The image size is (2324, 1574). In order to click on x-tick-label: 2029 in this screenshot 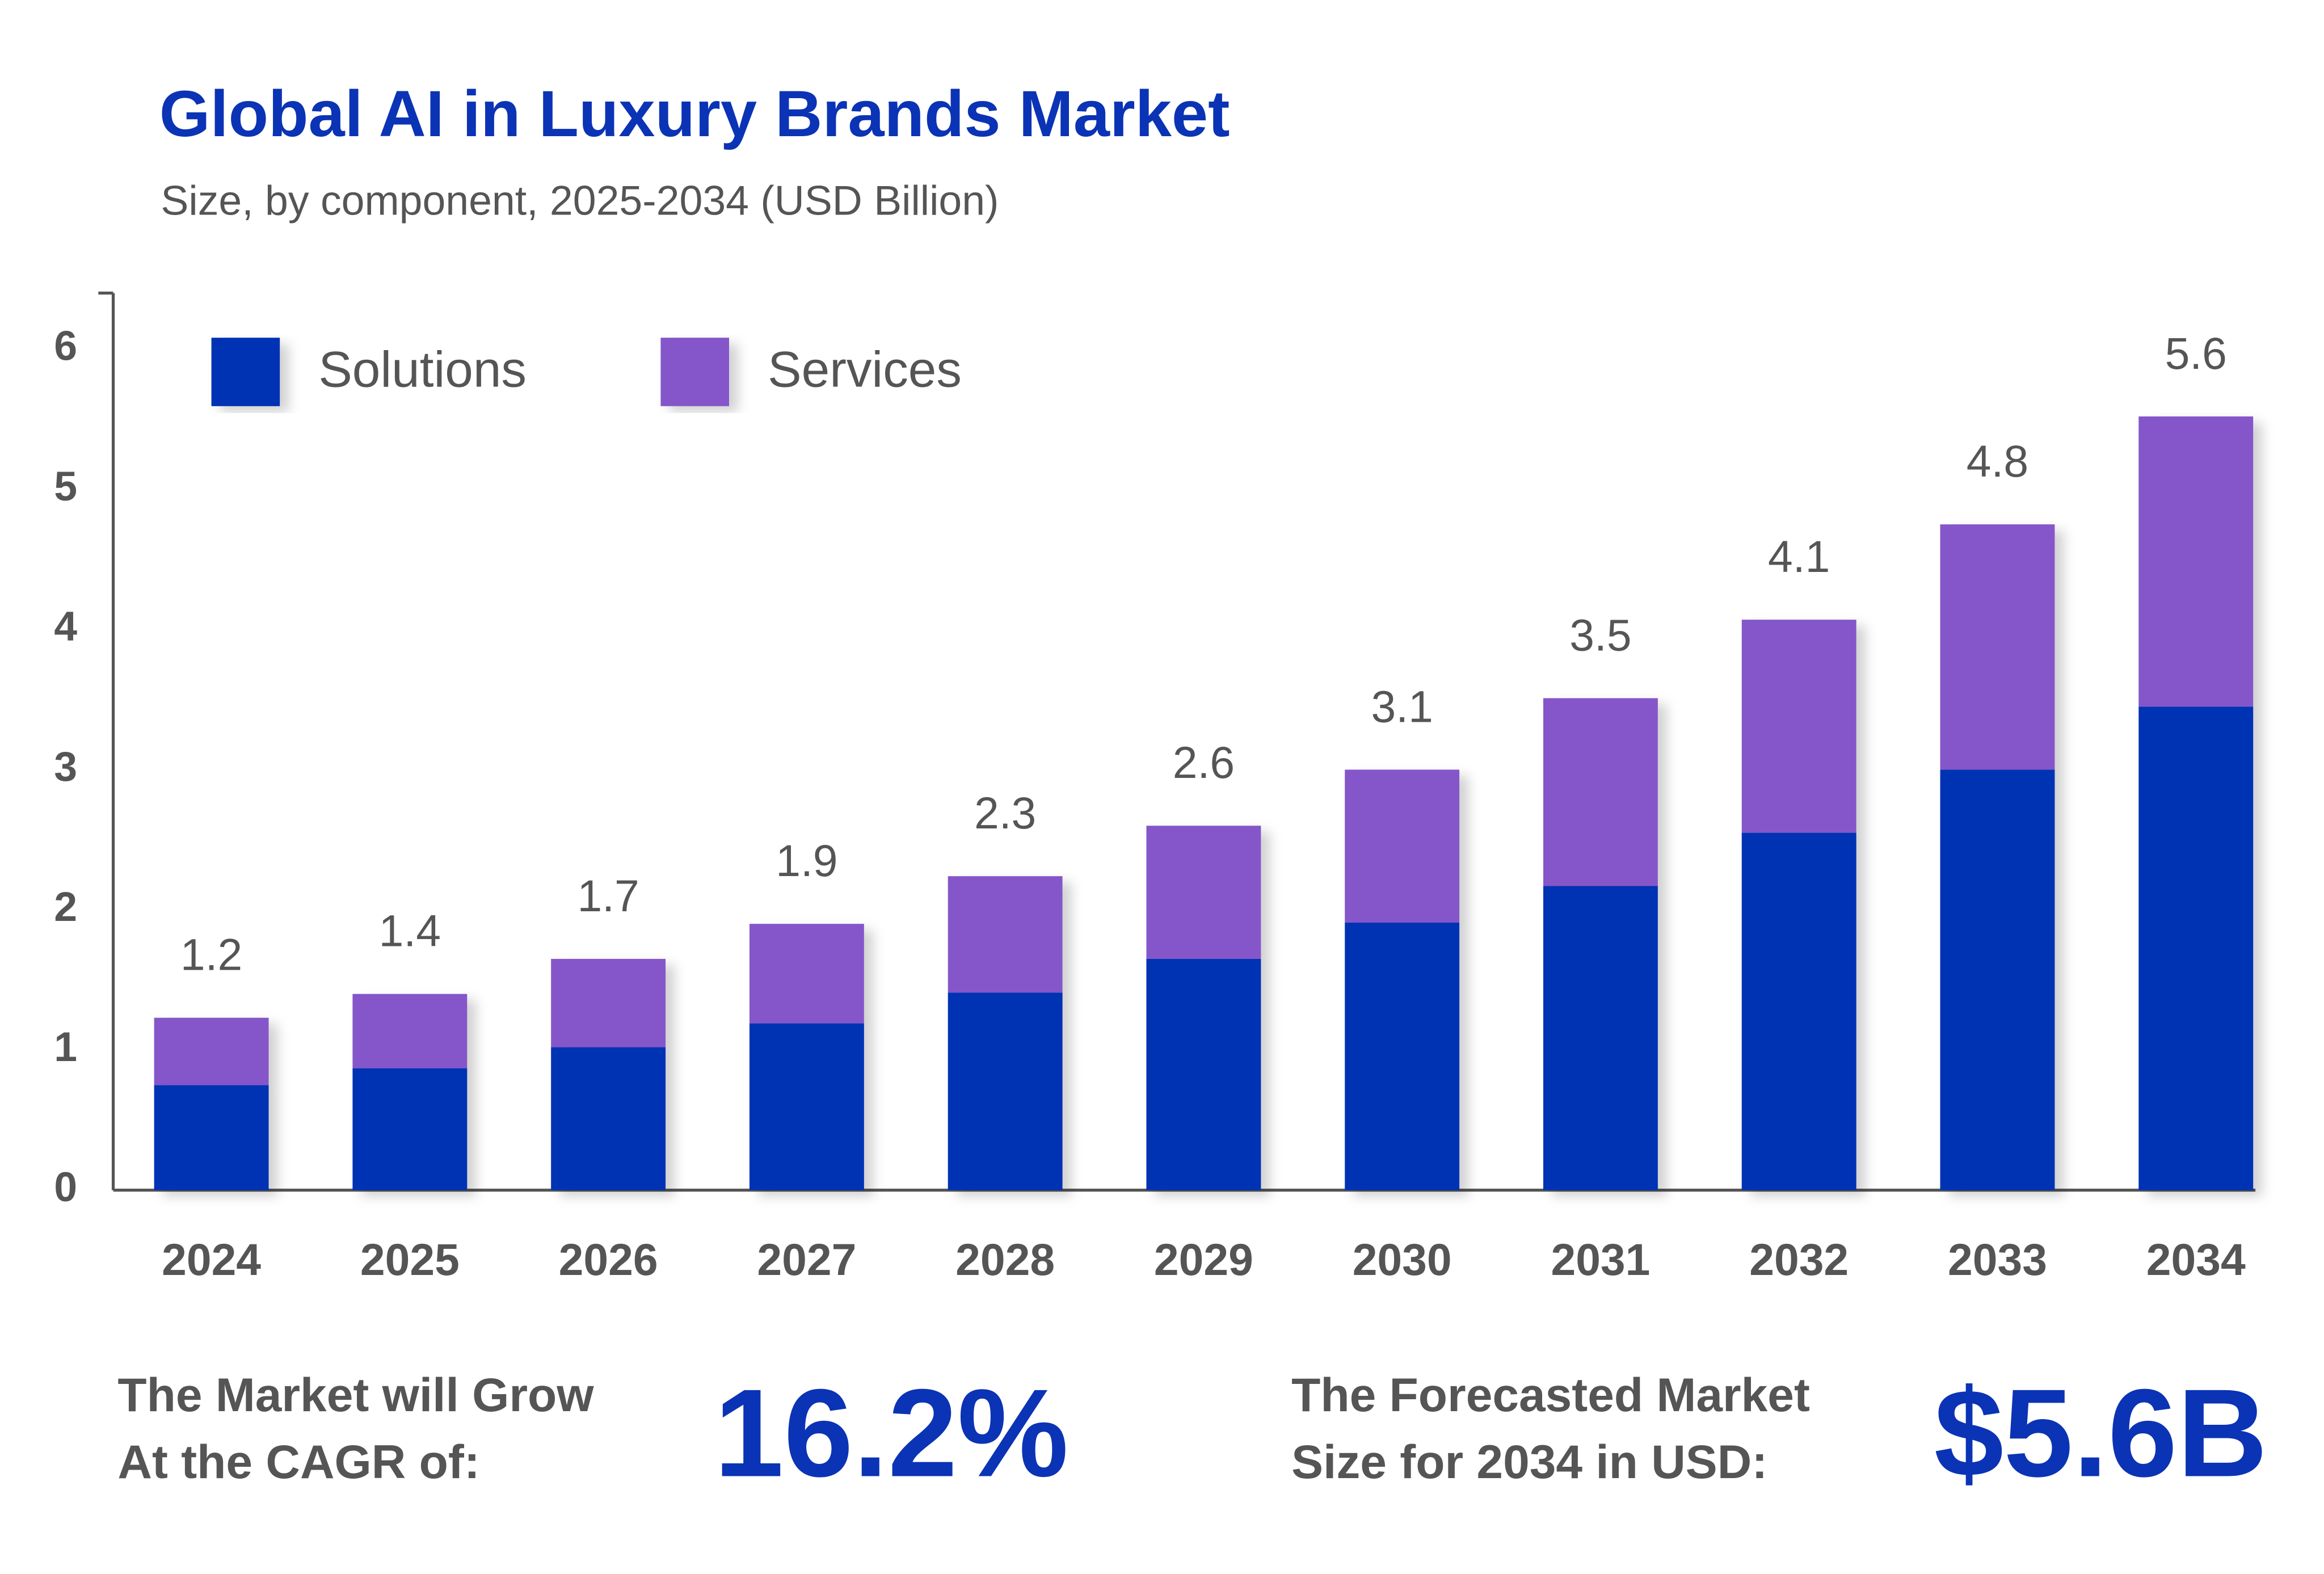, I will do `click(1203, 1260)`.